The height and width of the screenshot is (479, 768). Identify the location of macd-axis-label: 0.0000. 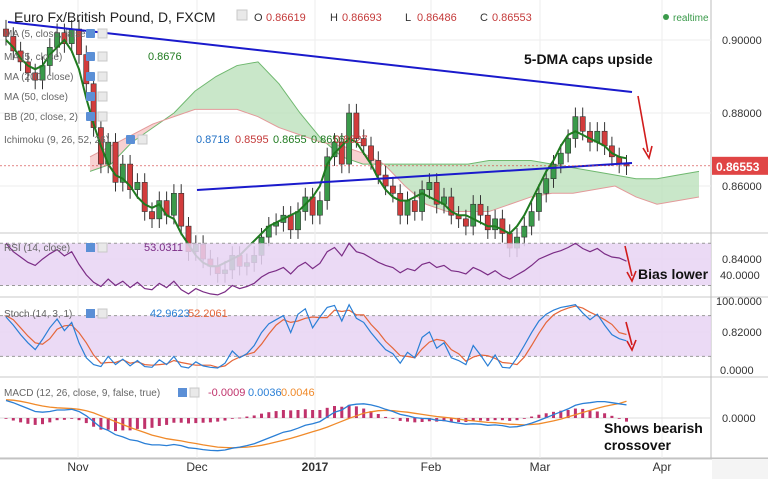
(739, 419).